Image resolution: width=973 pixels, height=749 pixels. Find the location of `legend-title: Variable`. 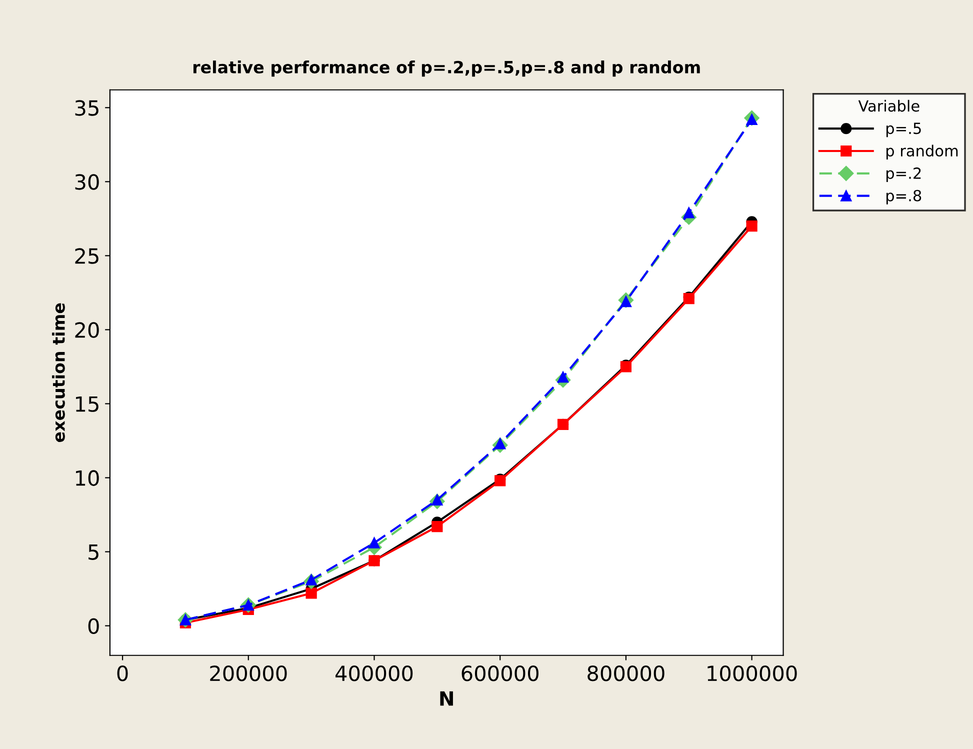

legend-title: Variable is located at coordinates (889, 106).